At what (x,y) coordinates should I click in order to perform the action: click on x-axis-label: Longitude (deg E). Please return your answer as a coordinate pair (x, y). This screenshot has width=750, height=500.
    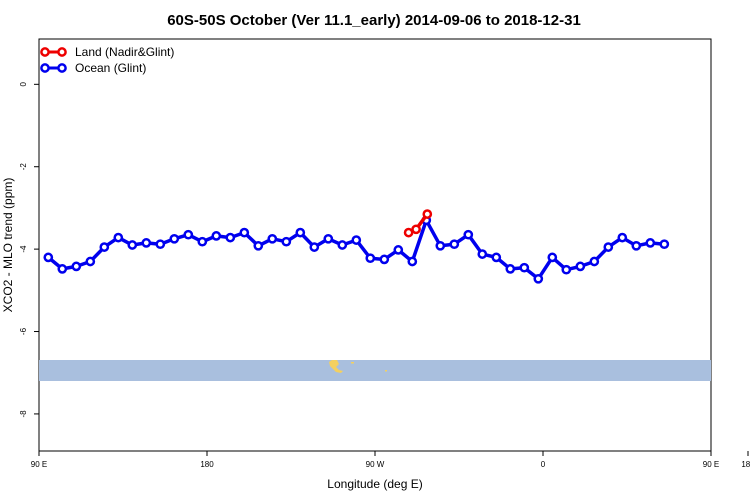
    Looking at the image, I should click on (374, 484).